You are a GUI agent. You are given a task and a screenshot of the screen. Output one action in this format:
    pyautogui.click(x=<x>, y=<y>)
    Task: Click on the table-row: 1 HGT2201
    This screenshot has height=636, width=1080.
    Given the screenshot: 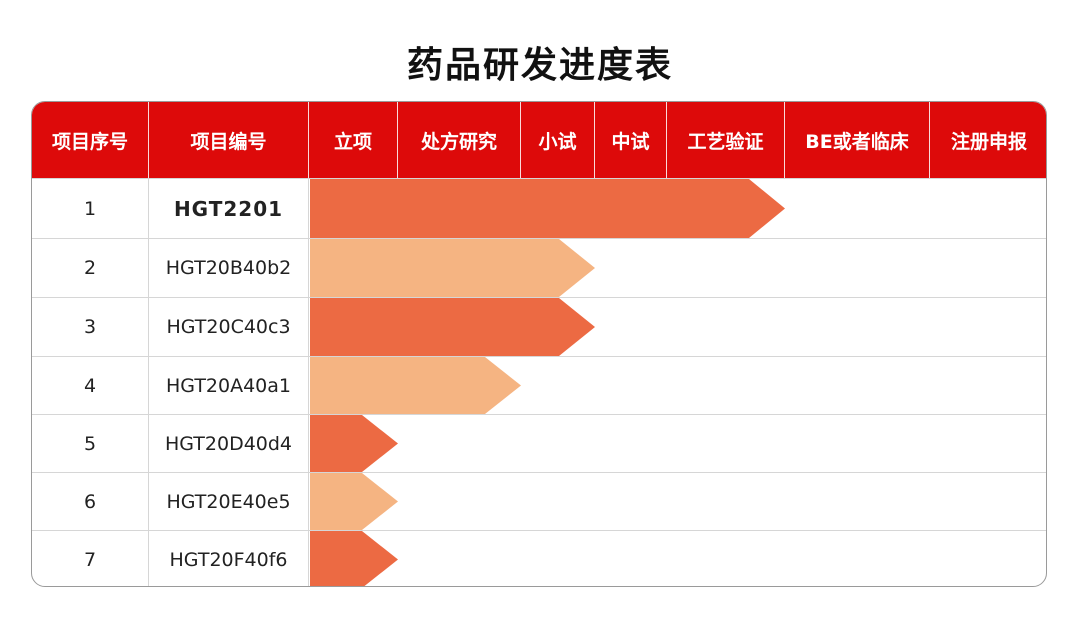 What is the action you would take?
    pyautogui.click(x=539, y=208)
    